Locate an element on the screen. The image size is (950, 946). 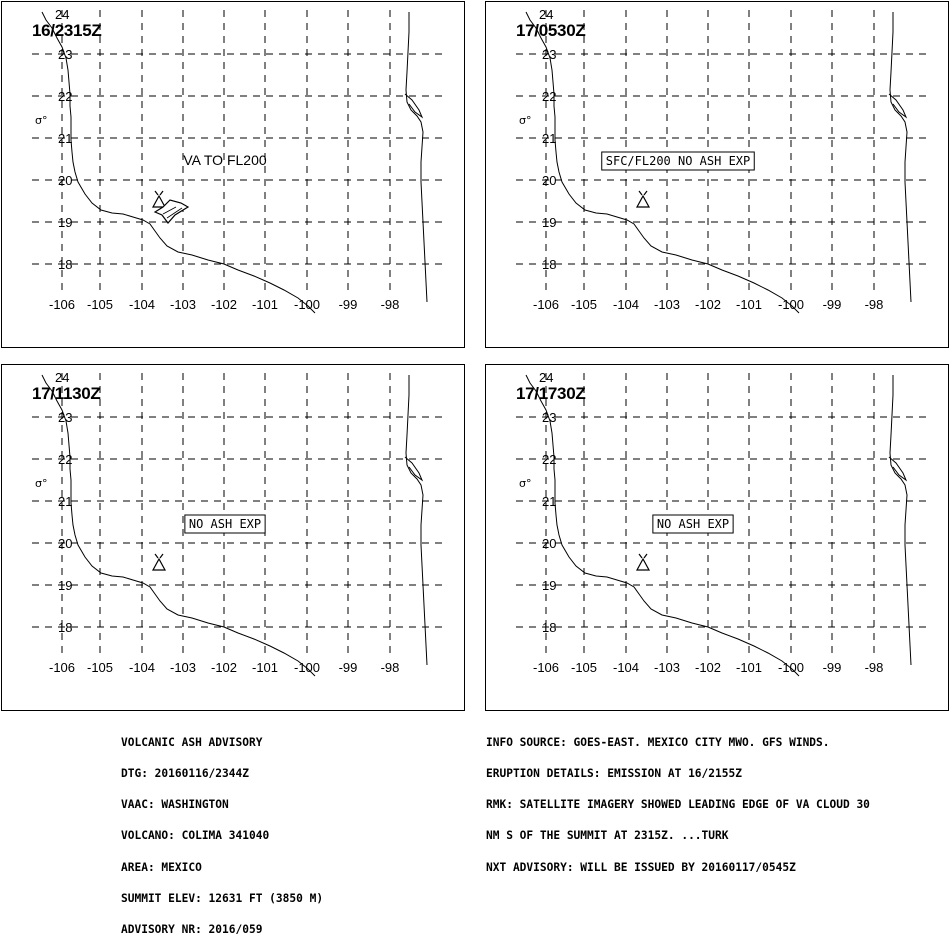
advisory-line: ADVISORY NR: 2016/059 is located at coordinates (192, 930).